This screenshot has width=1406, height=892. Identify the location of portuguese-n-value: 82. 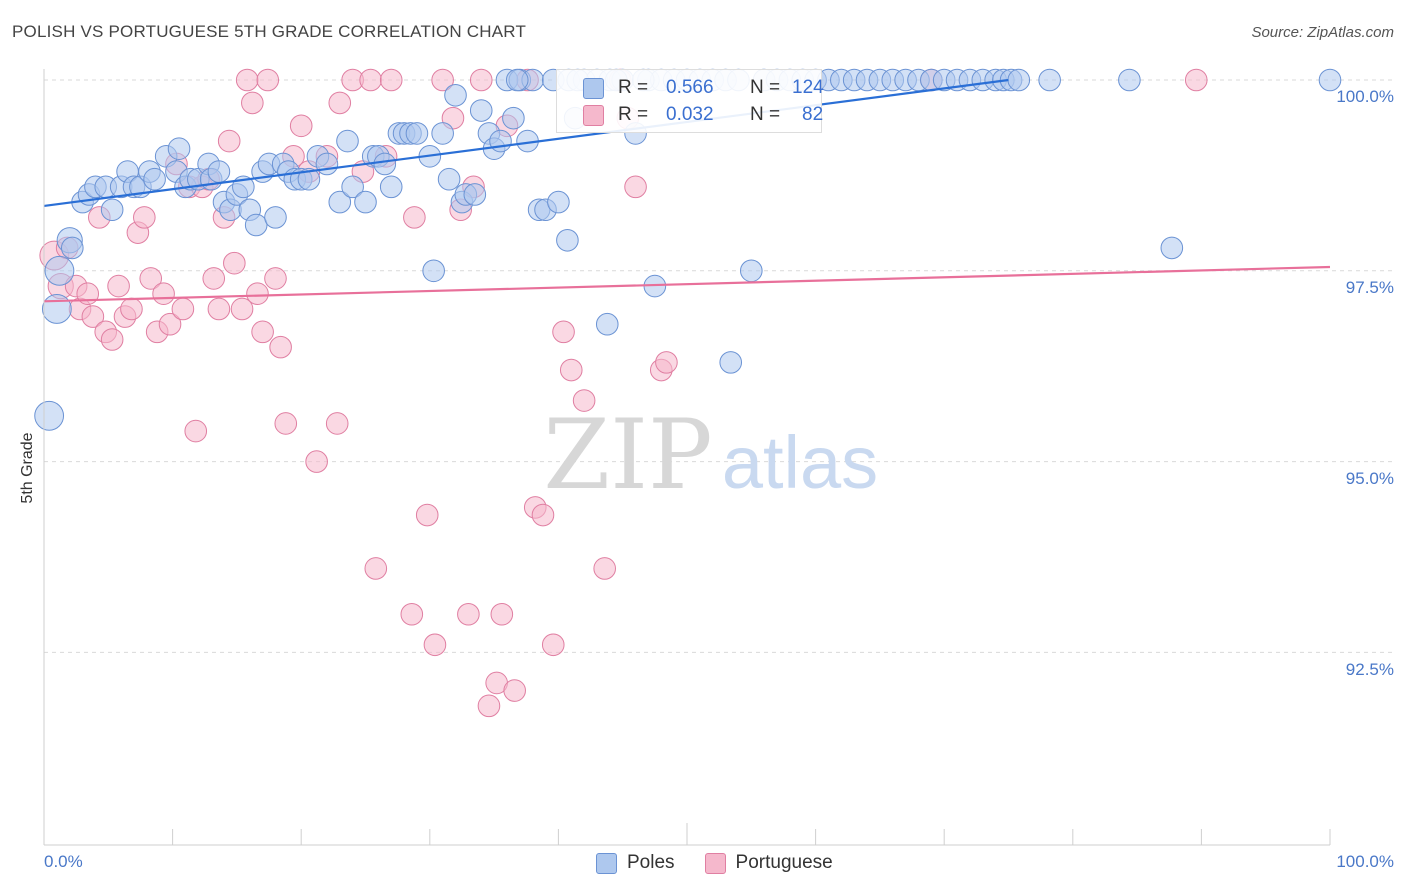
(813, 114).